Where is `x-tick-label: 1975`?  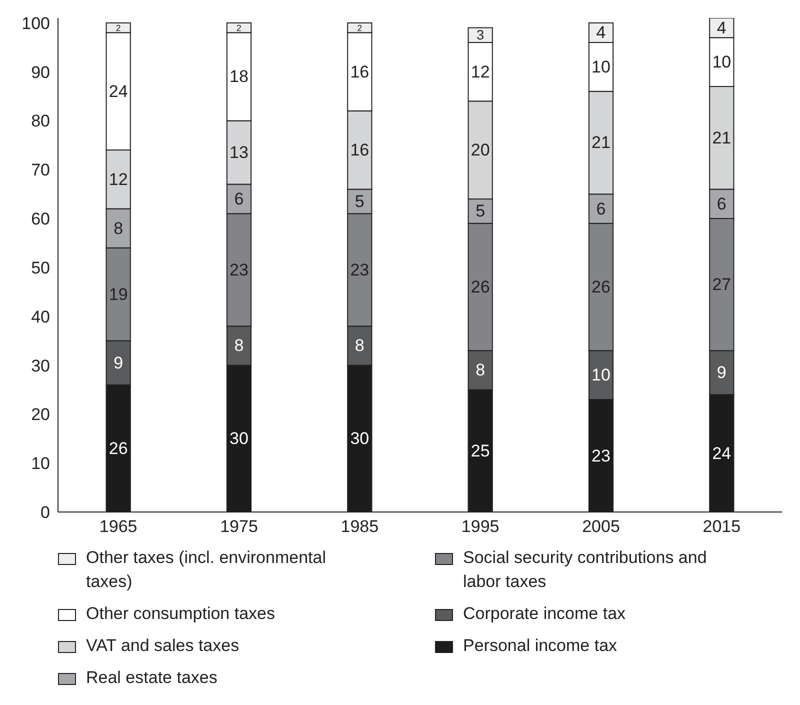
x-tick-label: 1975 is located at coordinates (239, 526).